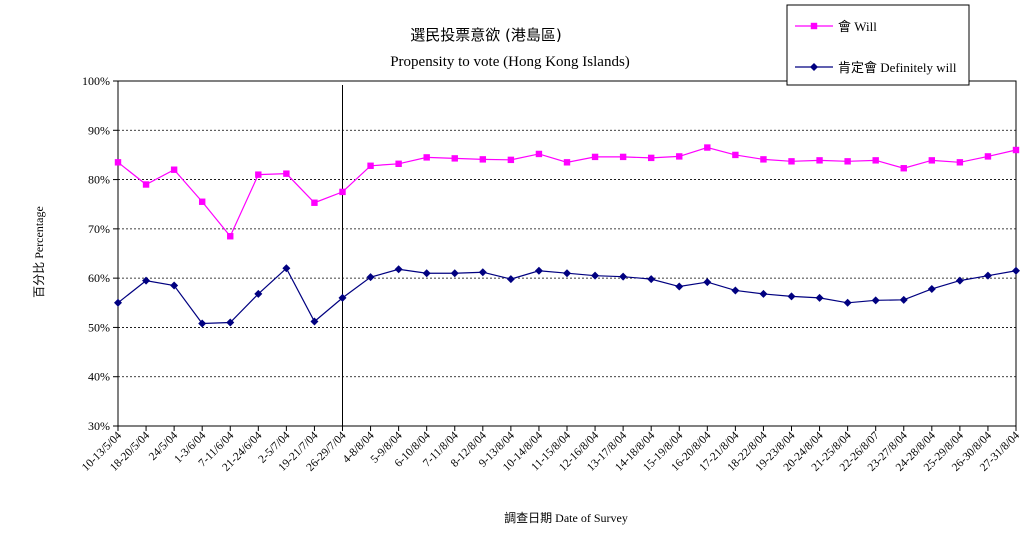  What do you see at coordinates (99, 229) in the screenshot?
I see `y-tick-label: 70%` at bounding box center [99, 229].